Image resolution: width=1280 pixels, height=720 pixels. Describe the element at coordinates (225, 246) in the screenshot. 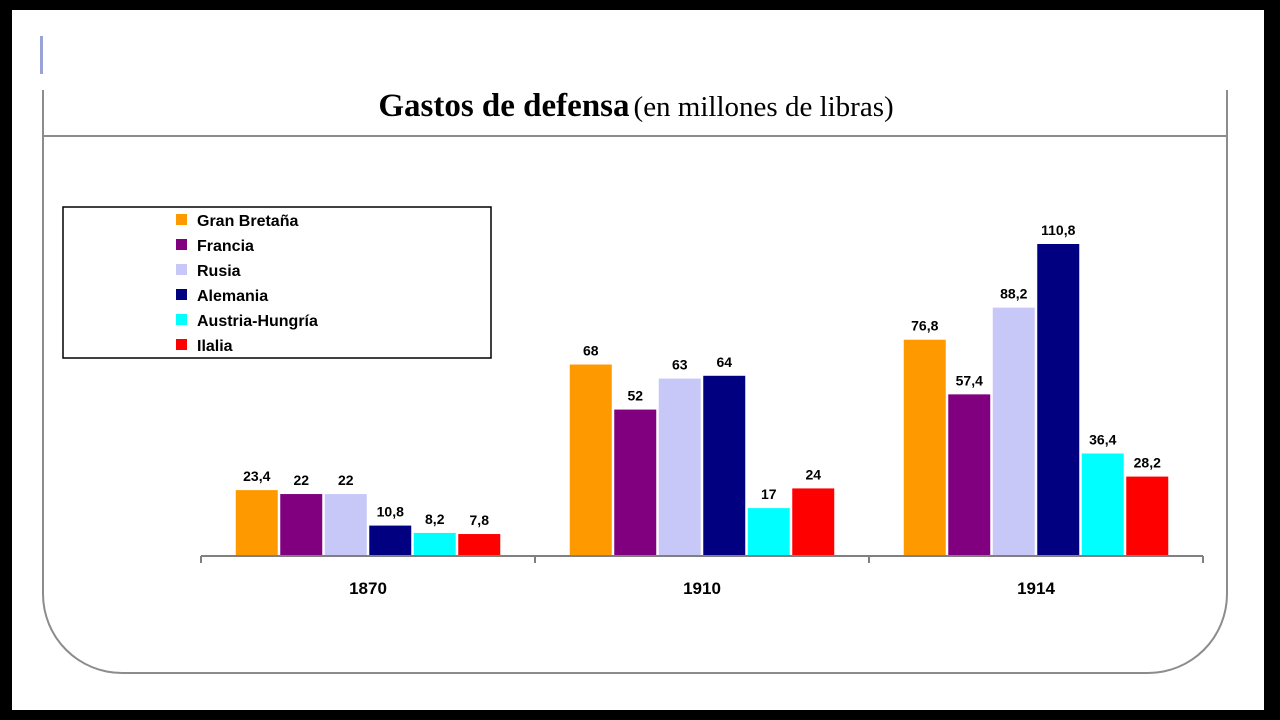

I see `legend-label-francia: Francia` at that location.